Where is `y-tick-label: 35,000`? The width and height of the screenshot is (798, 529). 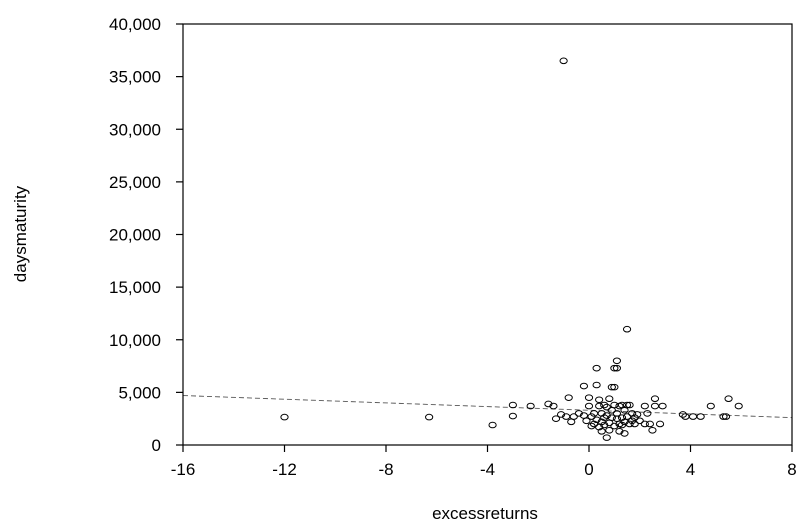
y-tick-label: 35,000 is located at coordinates (135, 77).